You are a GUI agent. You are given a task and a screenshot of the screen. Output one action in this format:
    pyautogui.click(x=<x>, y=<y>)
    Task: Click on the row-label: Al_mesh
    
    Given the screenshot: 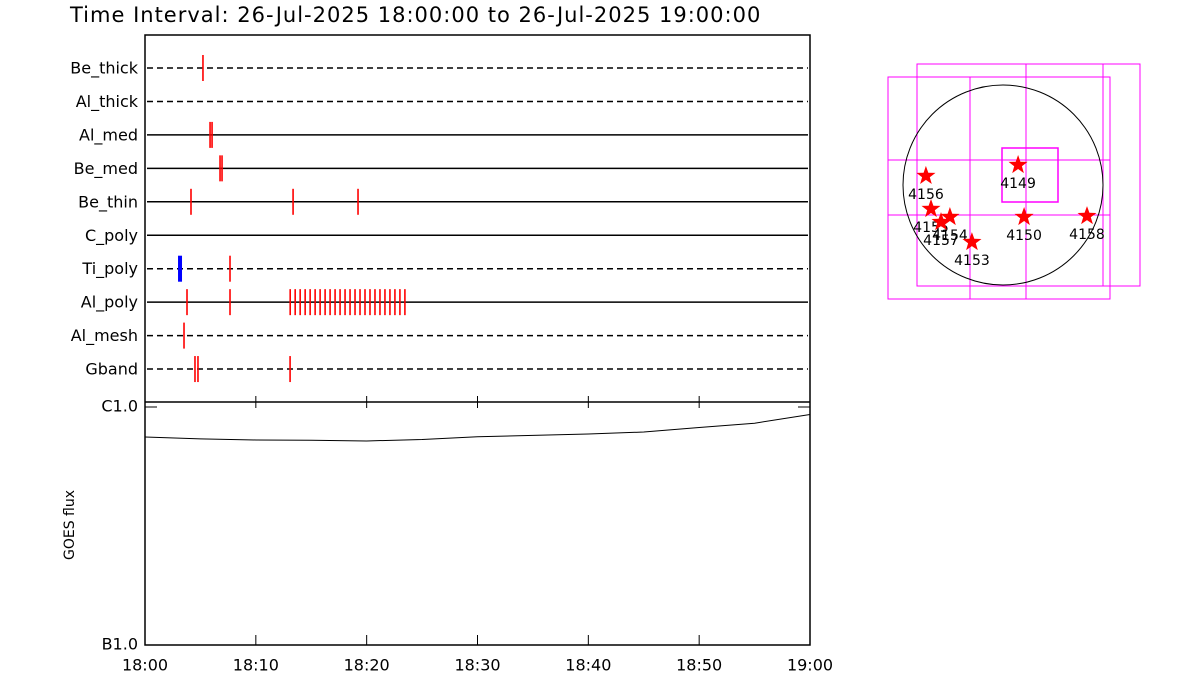 What is the action you would take?
    pyautogui.click(x=104, y=336)
    